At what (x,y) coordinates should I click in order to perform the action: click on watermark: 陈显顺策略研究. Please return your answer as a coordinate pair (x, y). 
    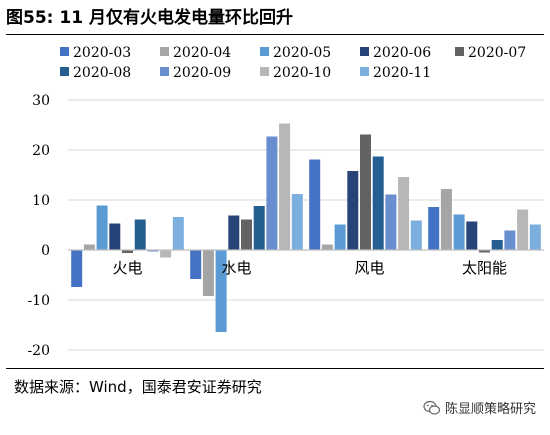
    Looking at the image, I should click on (479, 407).